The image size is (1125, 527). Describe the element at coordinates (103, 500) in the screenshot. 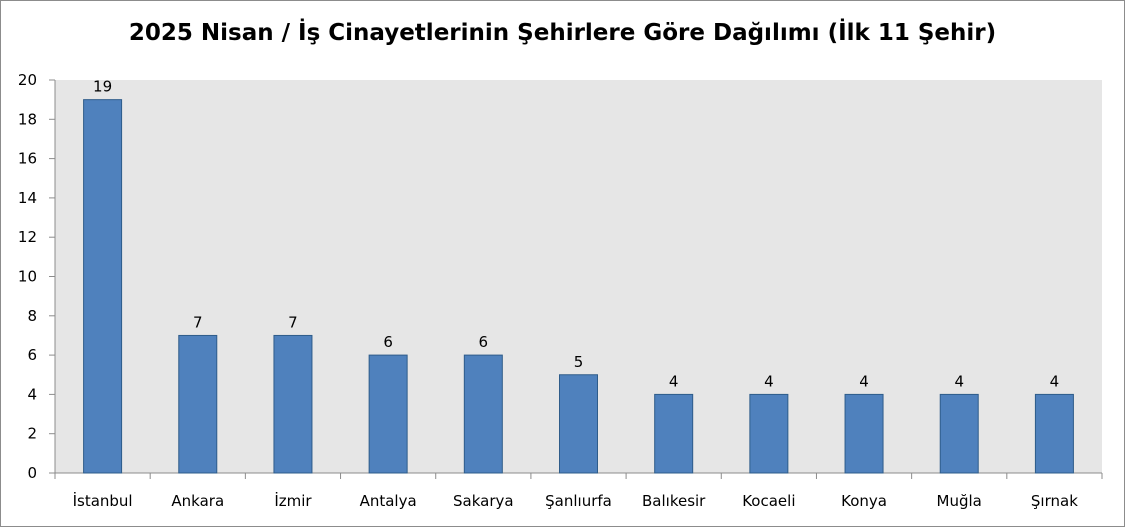

I see `x-tick-label: İstanbul` at that location.